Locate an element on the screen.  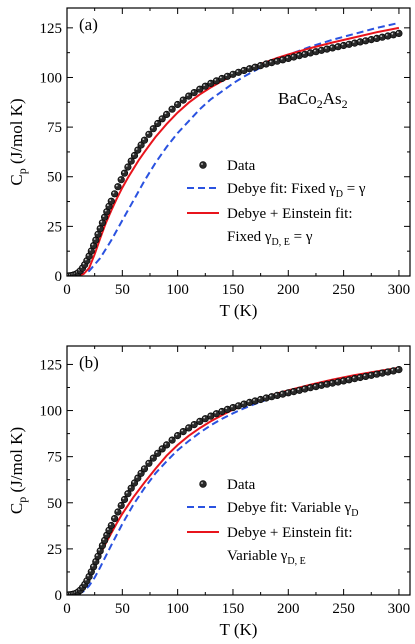
y-axis-label-base: C is located at coordinates (16, 508).